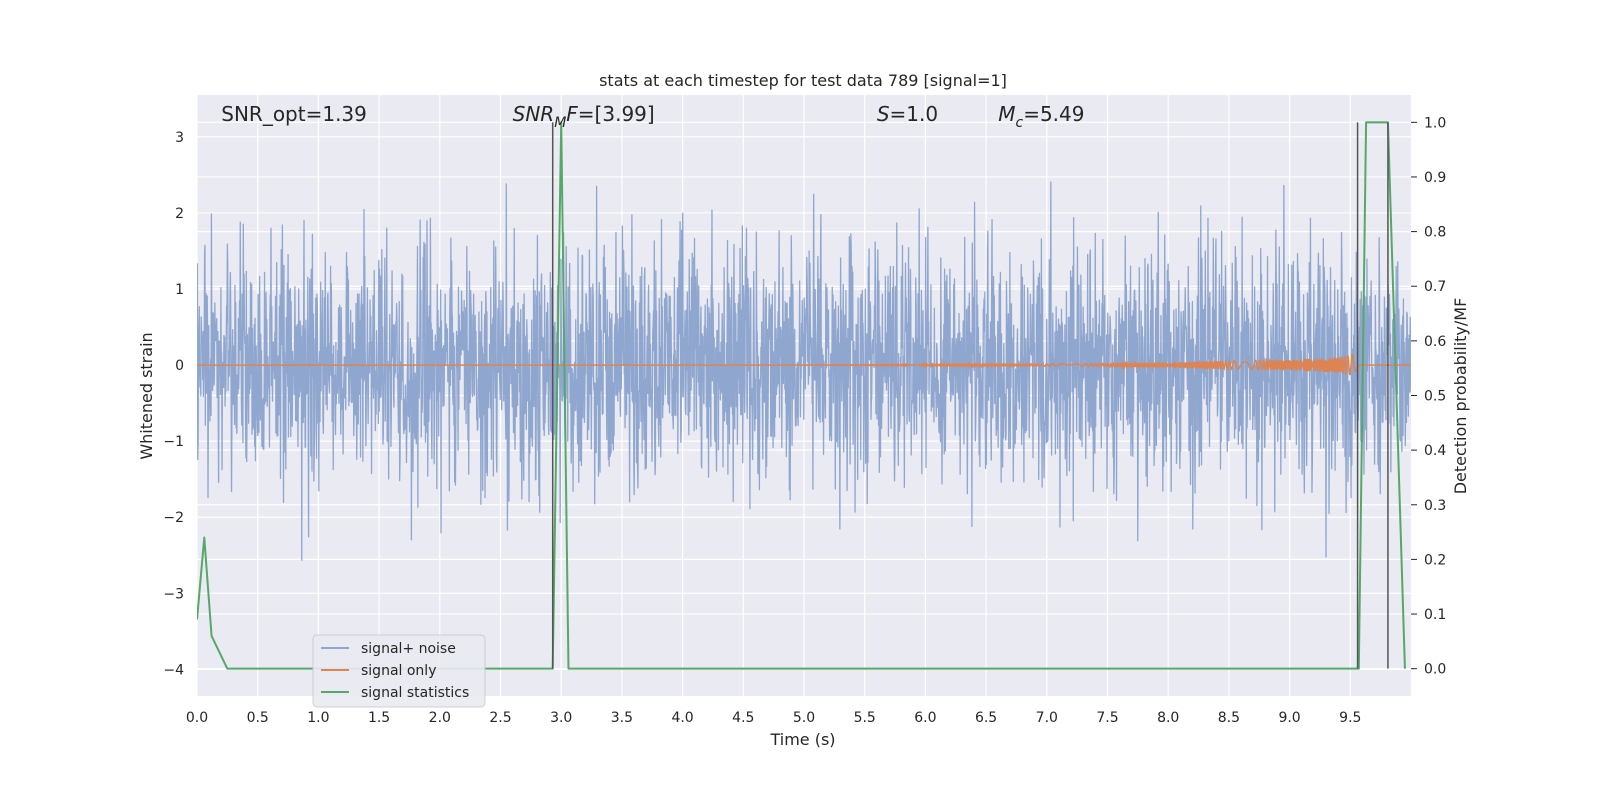 Image resolution: width=1600 pixels, height=800 pixels. Describe the element at coordinates (179, 366) in the screenshot. I see `y-left-tick-label: 0` at that location.